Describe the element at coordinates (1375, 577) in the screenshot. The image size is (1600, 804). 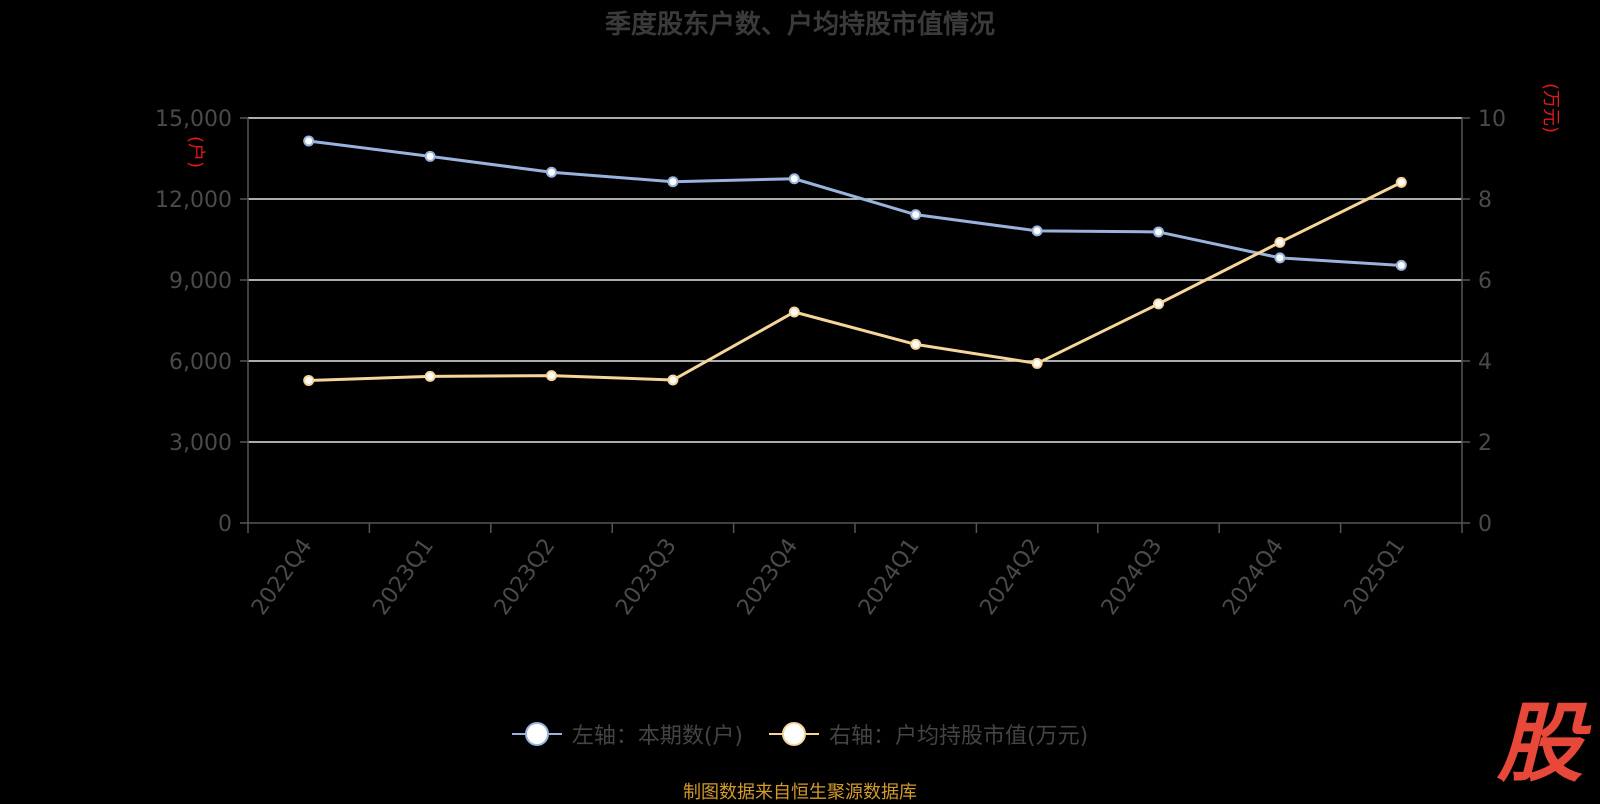
I see `x-tick-label: 2025Q1` at that location.